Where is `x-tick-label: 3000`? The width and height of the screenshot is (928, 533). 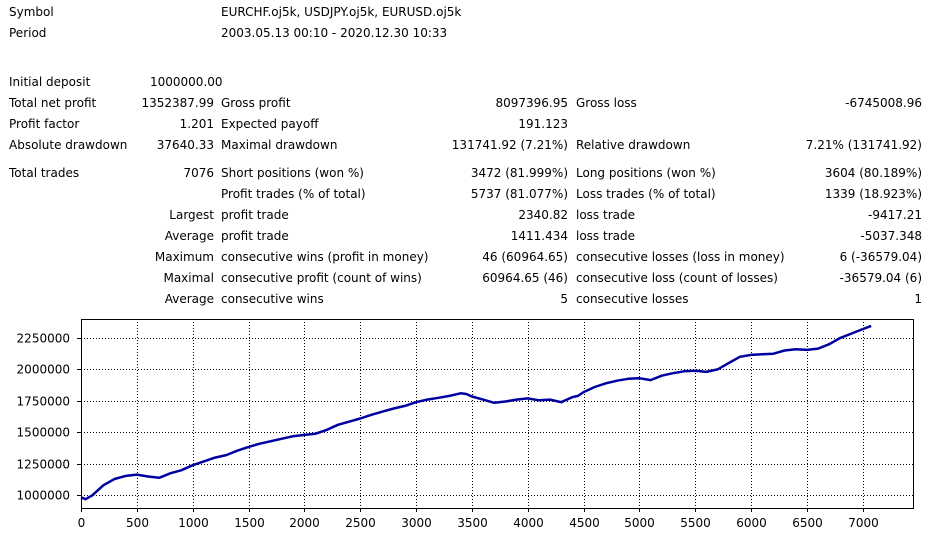
x-tick-label: 3000 is located at coordinates (416, 523).